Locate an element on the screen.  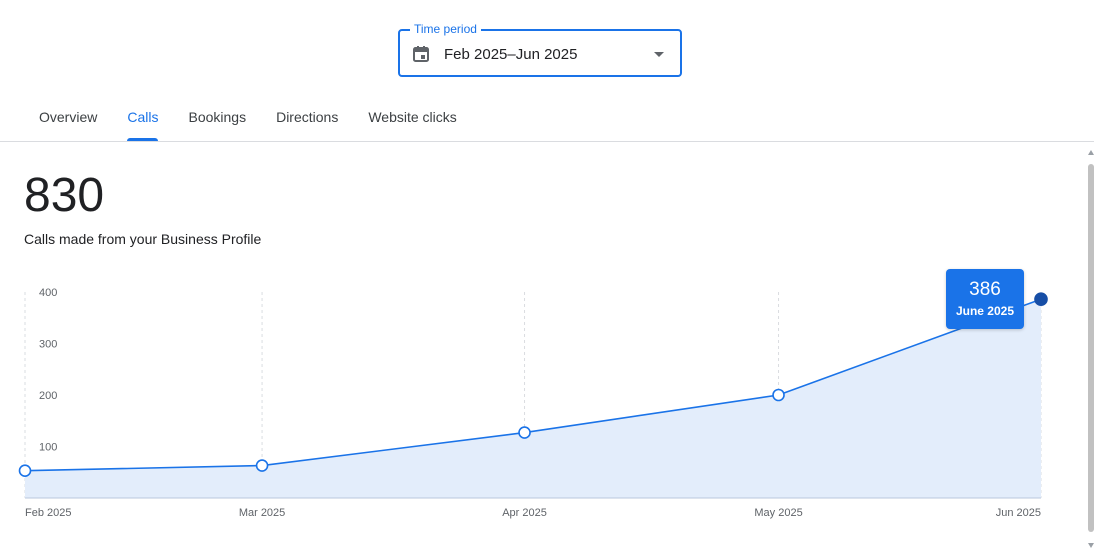
metric-value: 830 is located at coordinates (64, 195).